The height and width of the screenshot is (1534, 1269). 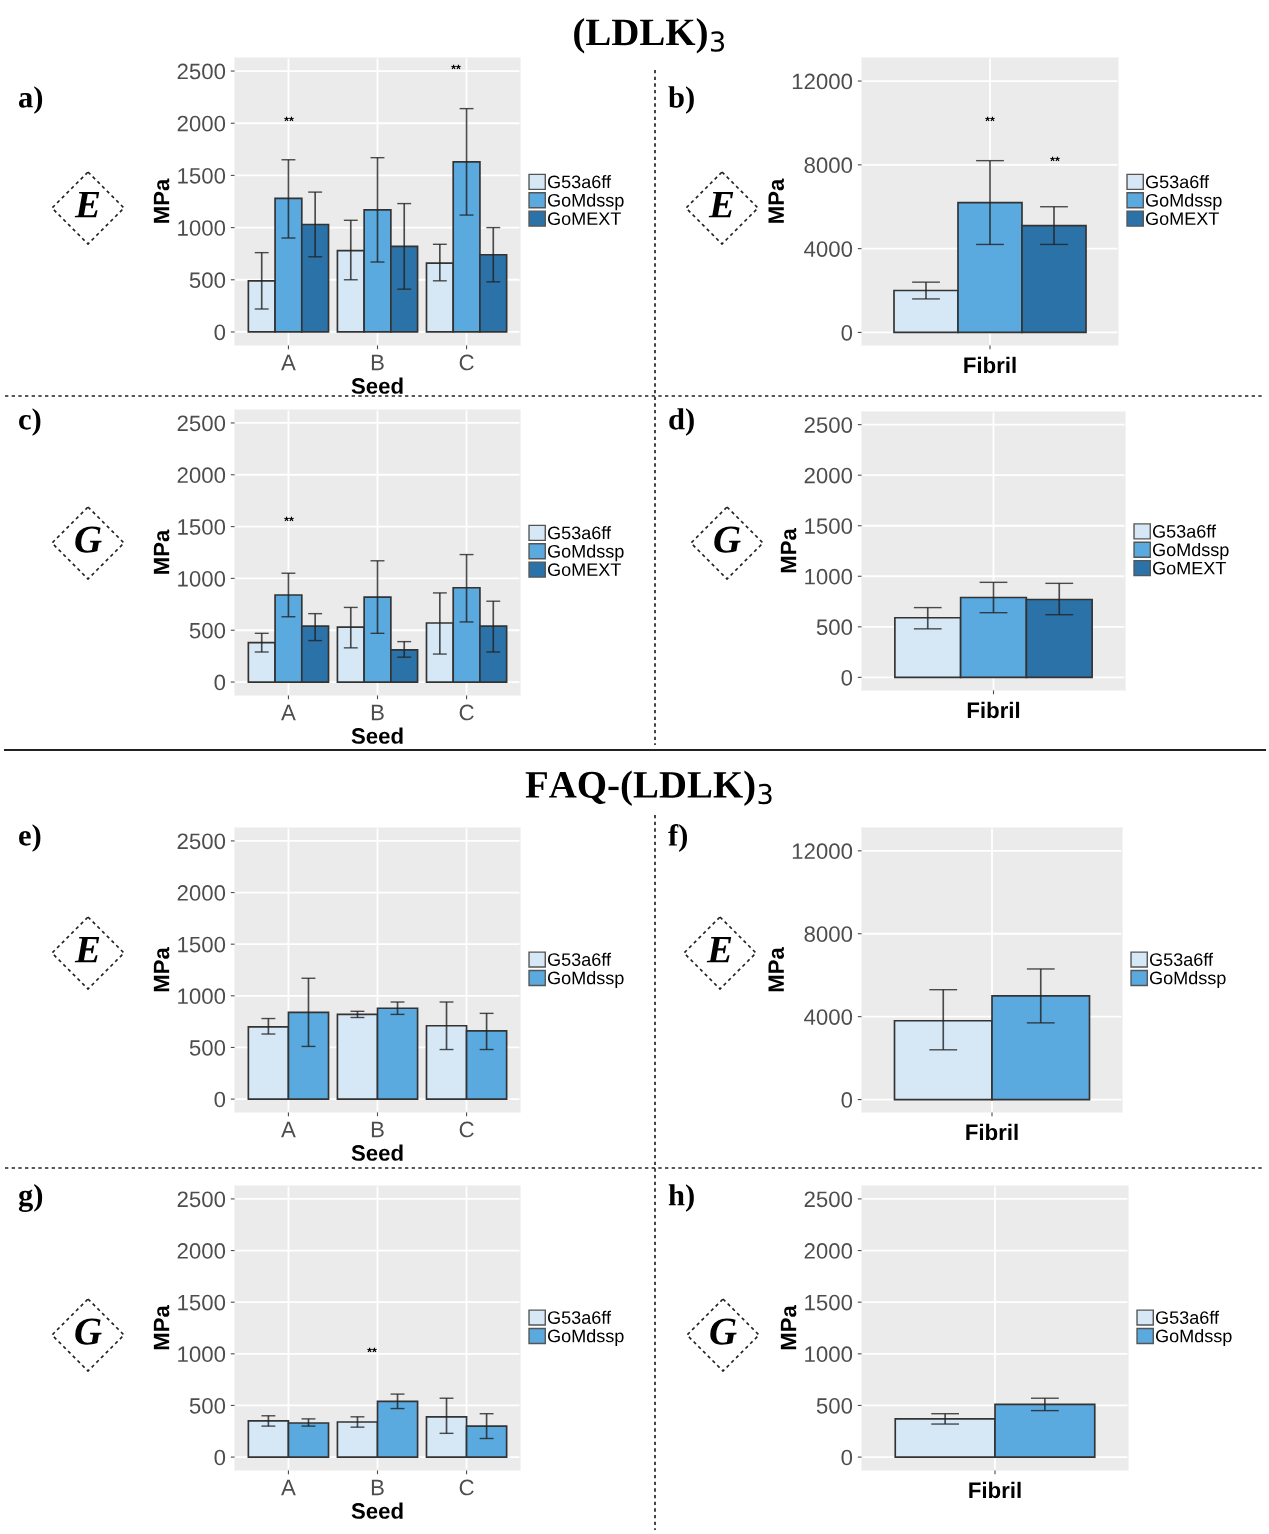 What do you see at coordinates (30, 100) in the screenshot?
I see `text: a)` at bounding box center [30, 100].